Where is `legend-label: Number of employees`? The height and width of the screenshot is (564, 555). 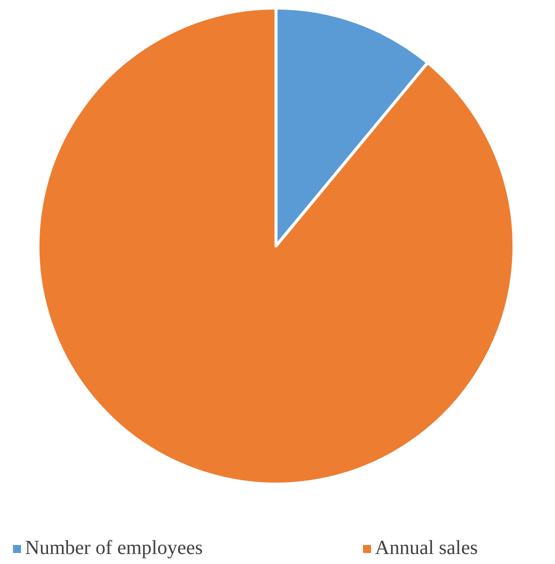 legend-label: Number of employees is located at coordinates (114, 548).